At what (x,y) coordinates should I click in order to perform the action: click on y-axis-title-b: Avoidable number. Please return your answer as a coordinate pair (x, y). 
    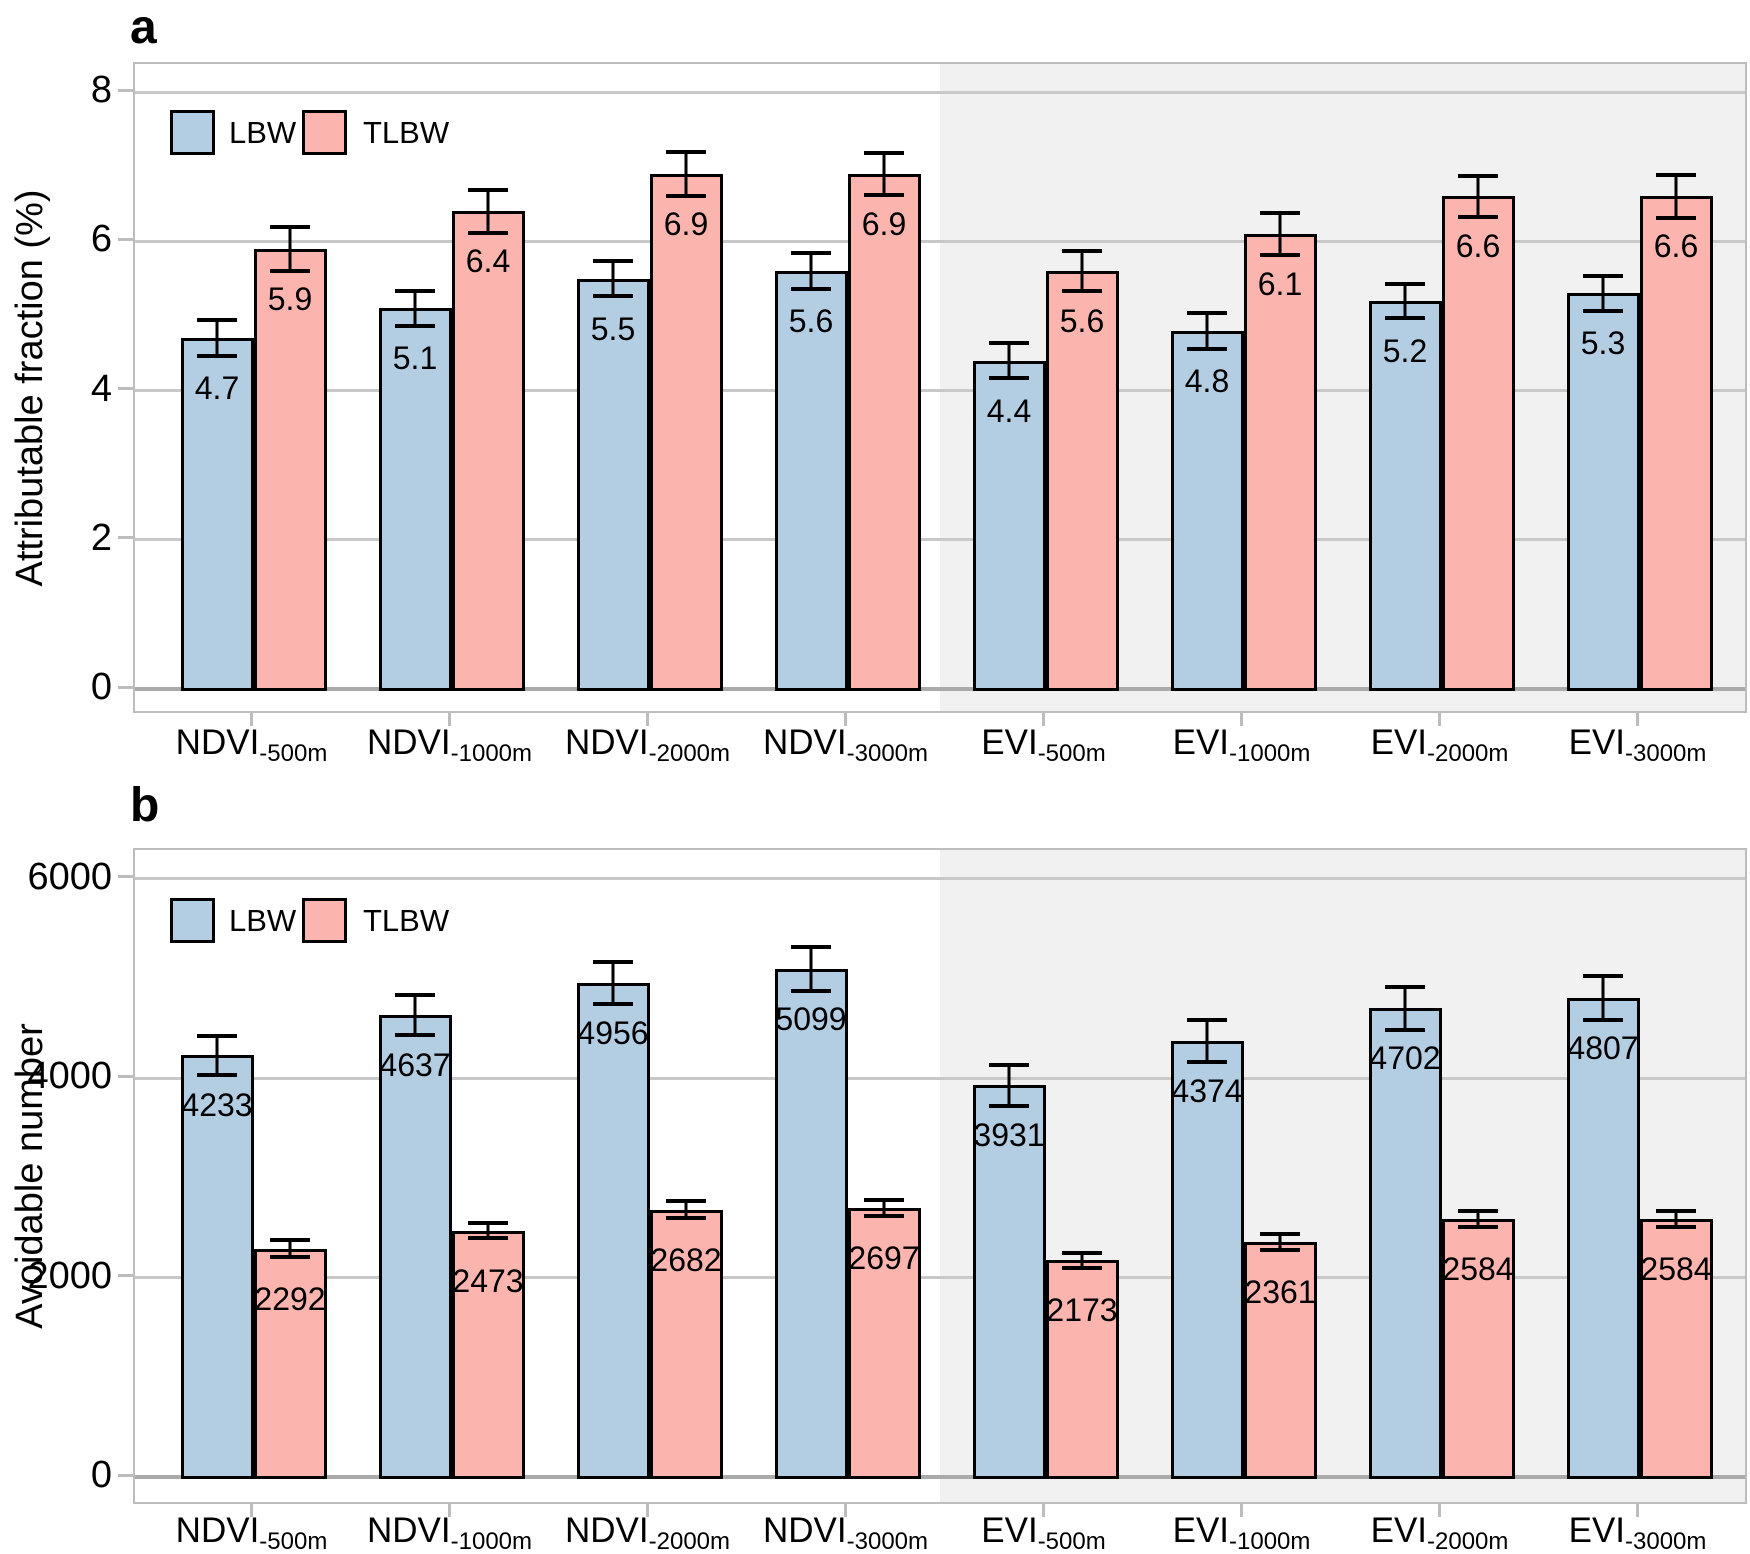
    Looking at the image, I should click on (30, 1176).